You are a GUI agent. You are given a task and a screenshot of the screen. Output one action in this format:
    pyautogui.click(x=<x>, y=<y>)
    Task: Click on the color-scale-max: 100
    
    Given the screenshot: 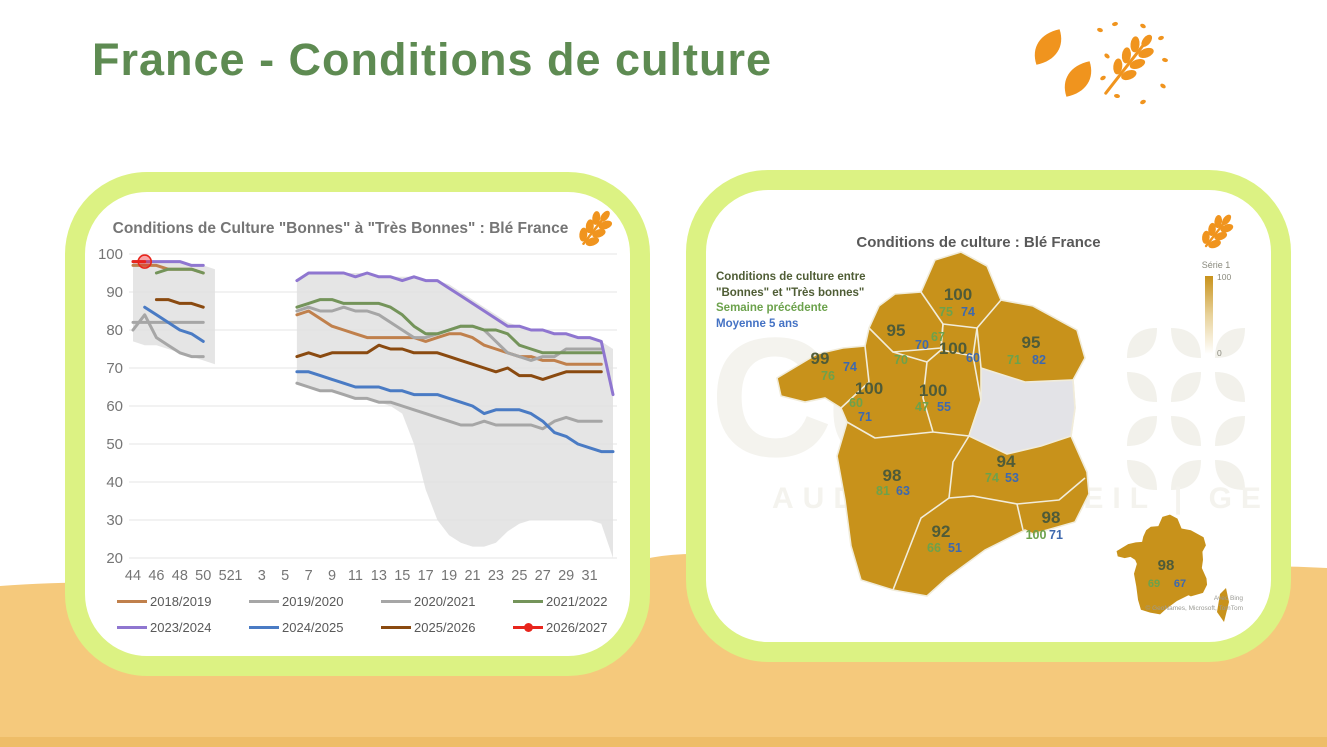 What is the action you would take?
    pyautogui.click(x=1224, y=277)
    